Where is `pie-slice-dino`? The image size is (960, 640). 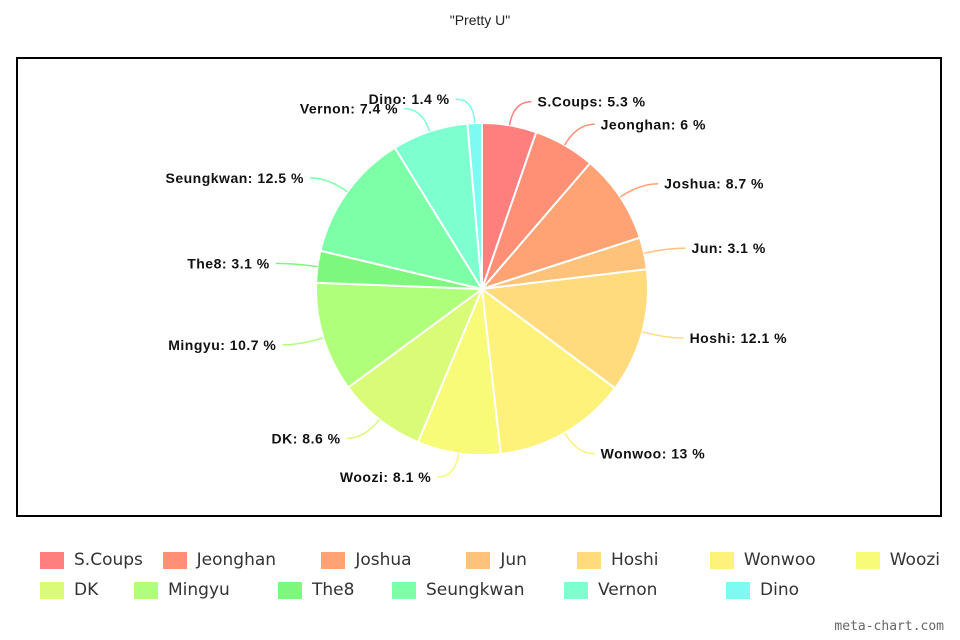 pie-slice-dino is located at coordinates (474, 205).